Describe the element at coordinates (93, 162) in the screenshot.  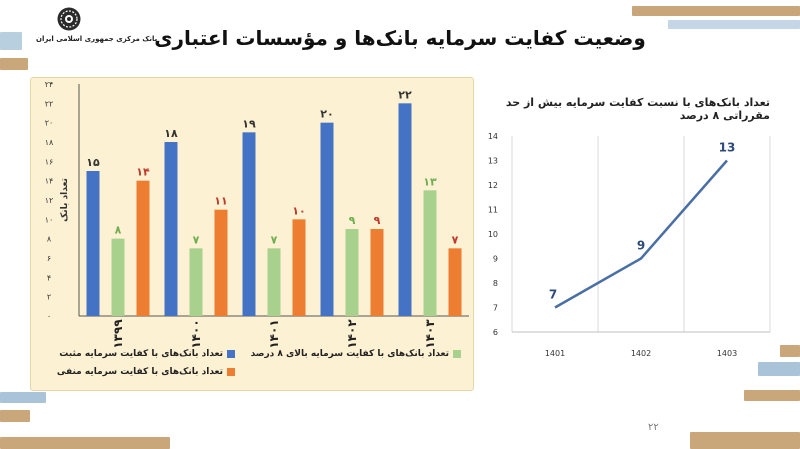
I see `bar-data-label: ۱۵` at that location.